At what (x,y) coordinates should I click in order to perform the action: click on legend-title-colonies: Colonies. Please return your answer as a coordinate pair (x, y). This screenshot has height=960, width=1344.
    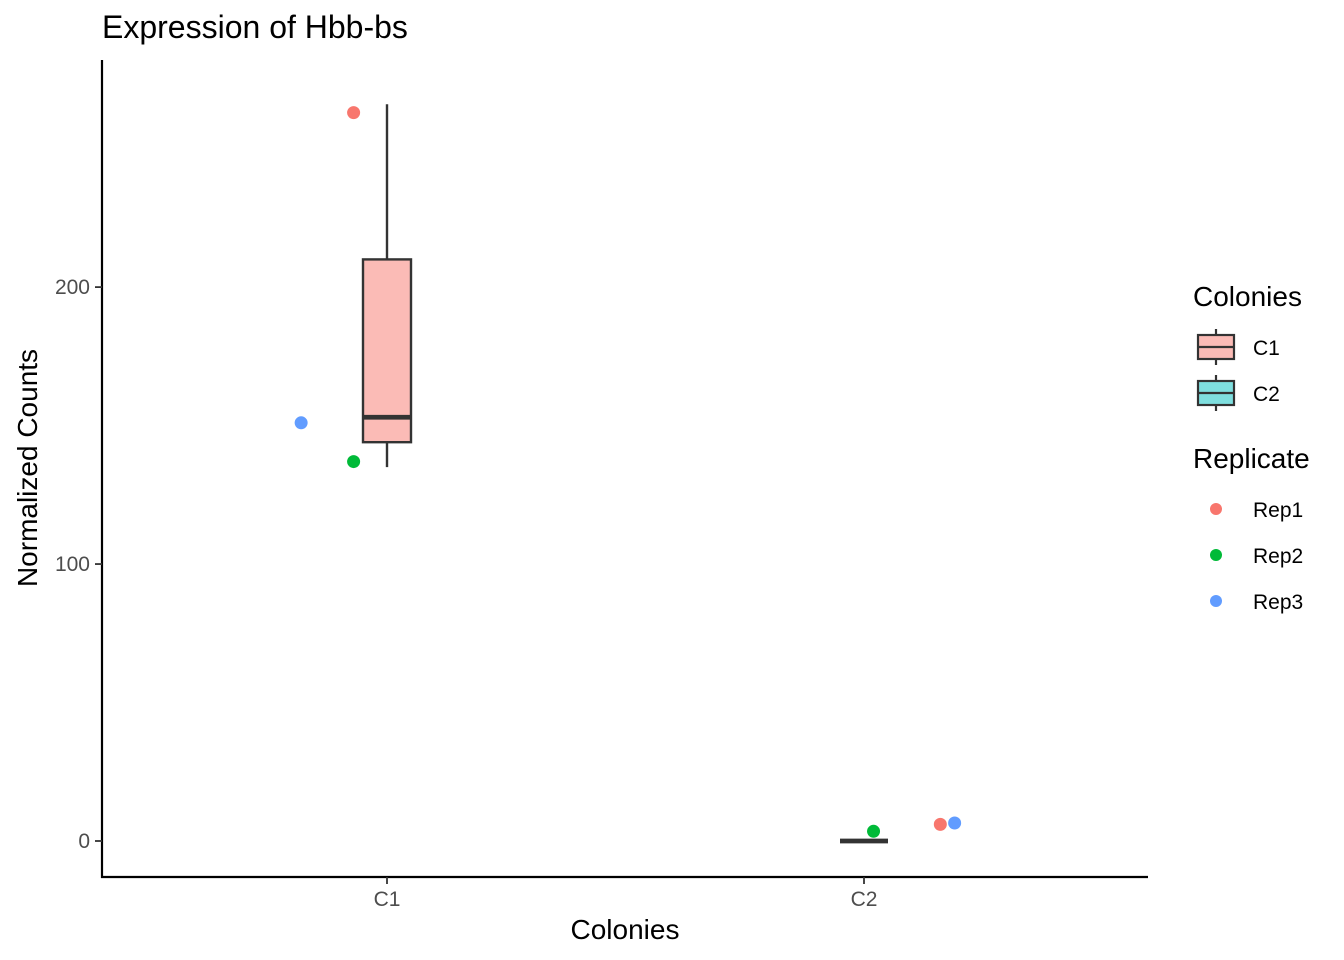
    Looking at the image, I should click on (1247, 296).